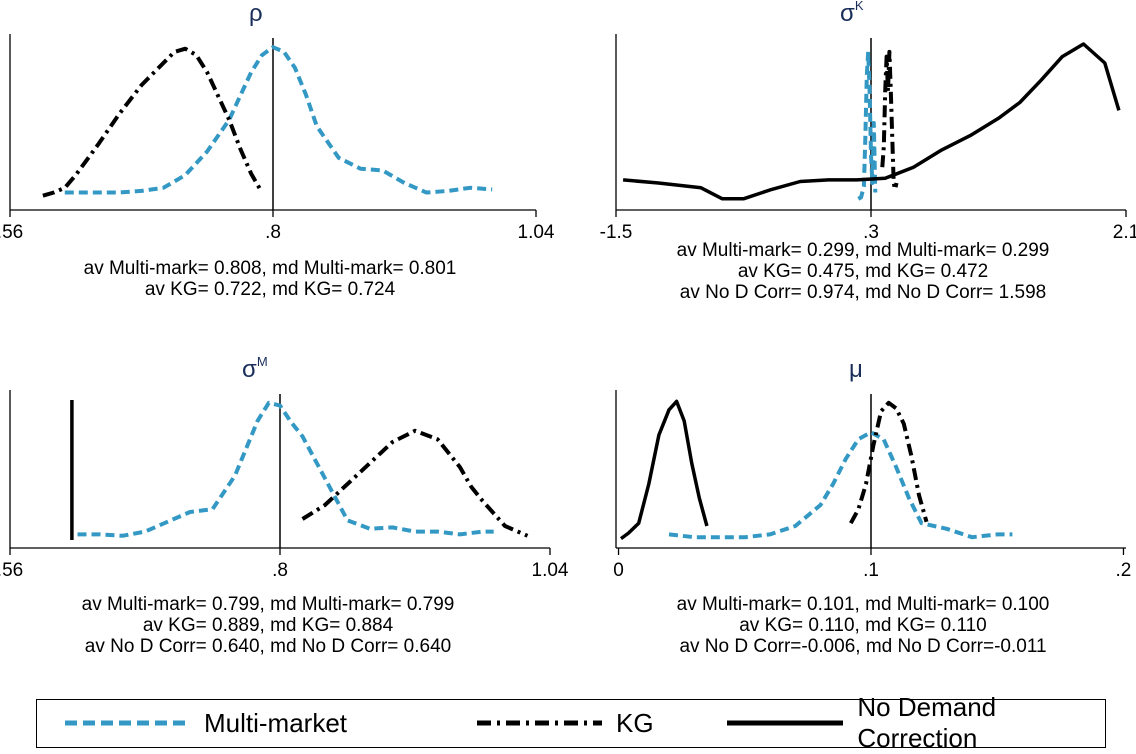 The width and height of the screenshot is (1136, 754). What do you see at coordinates (270, 289) in the screenshot?
I see `stats-line: av KG= 0.722, md KG= 0.724` at bounding box center [270, 289].